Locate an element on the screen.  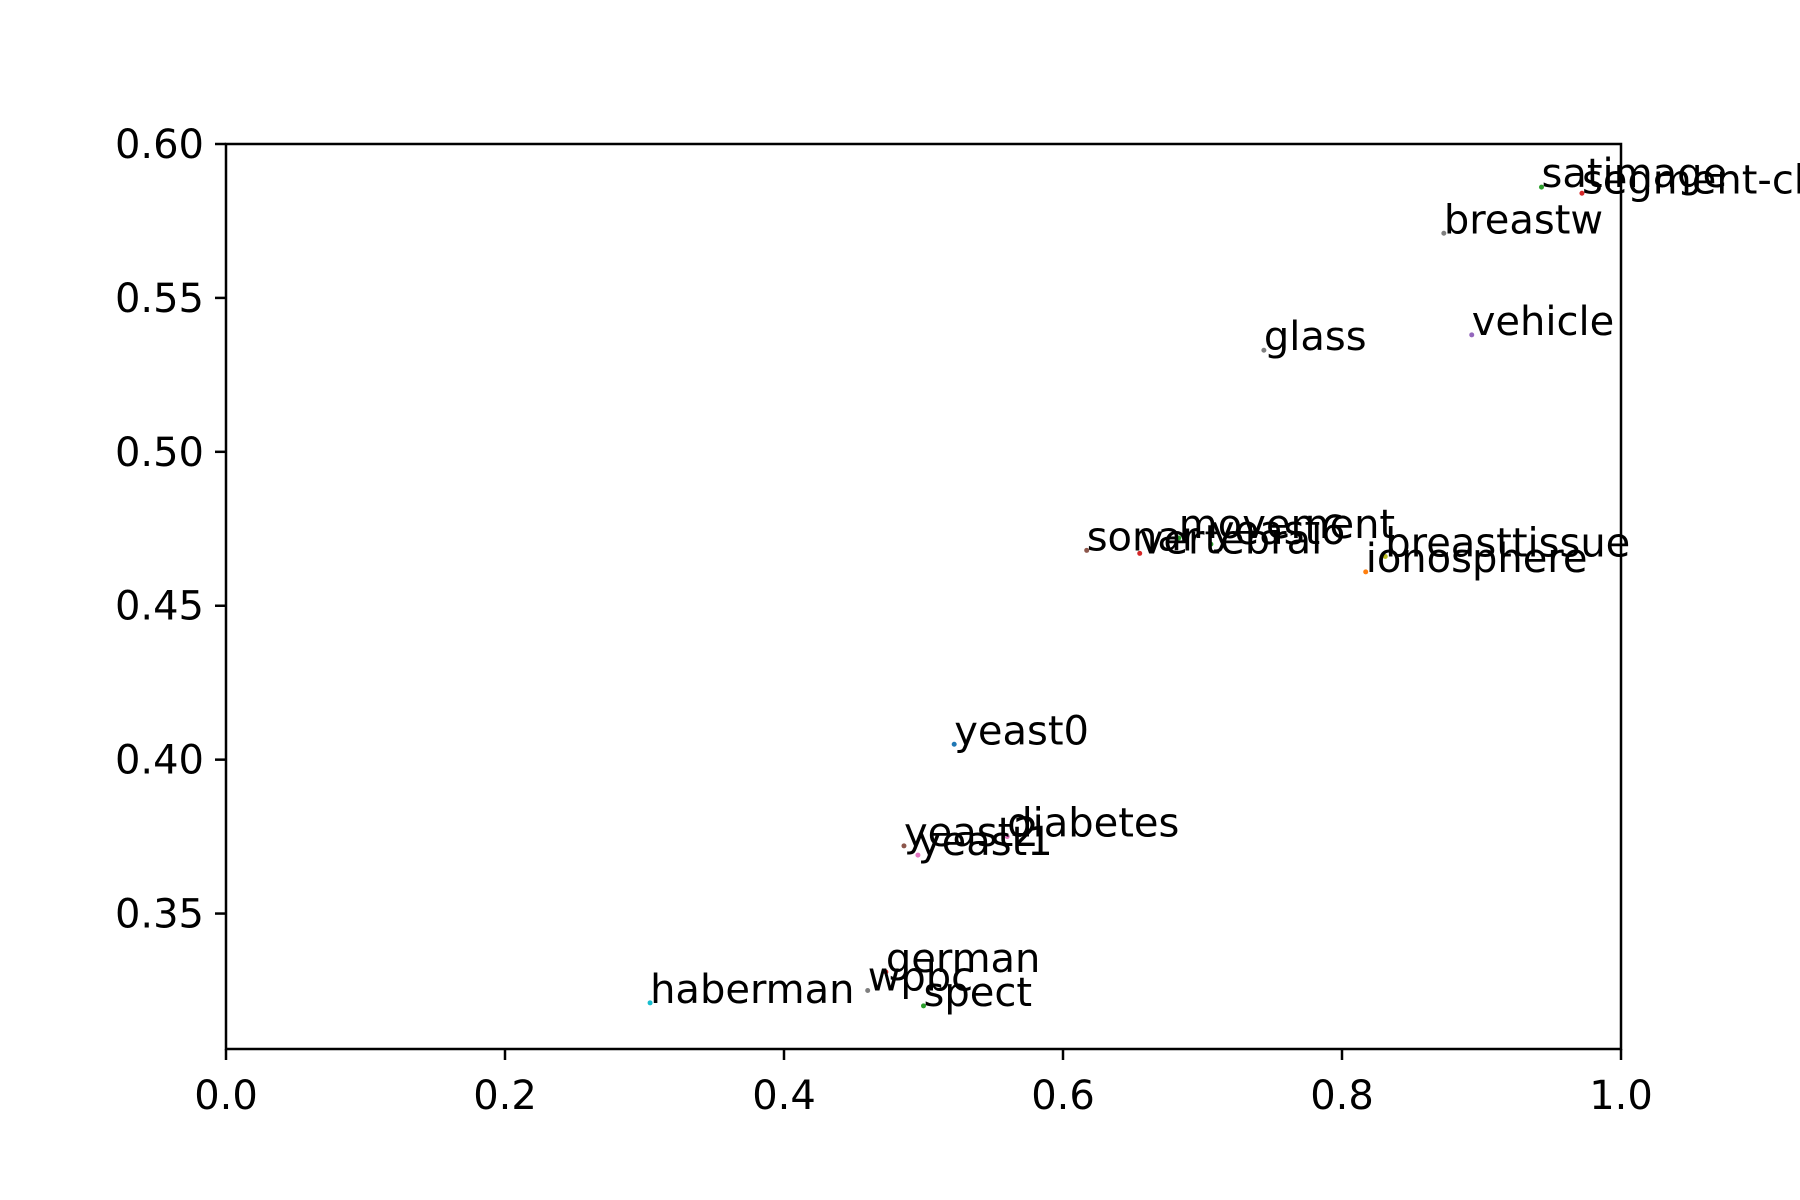
data-label-movement: movement is located at coordinates (1287, 525).